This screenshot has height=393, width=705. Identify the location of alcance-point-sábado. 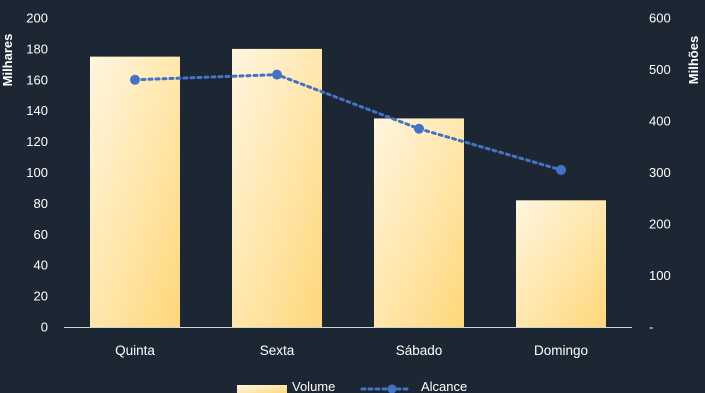
(419, 128).